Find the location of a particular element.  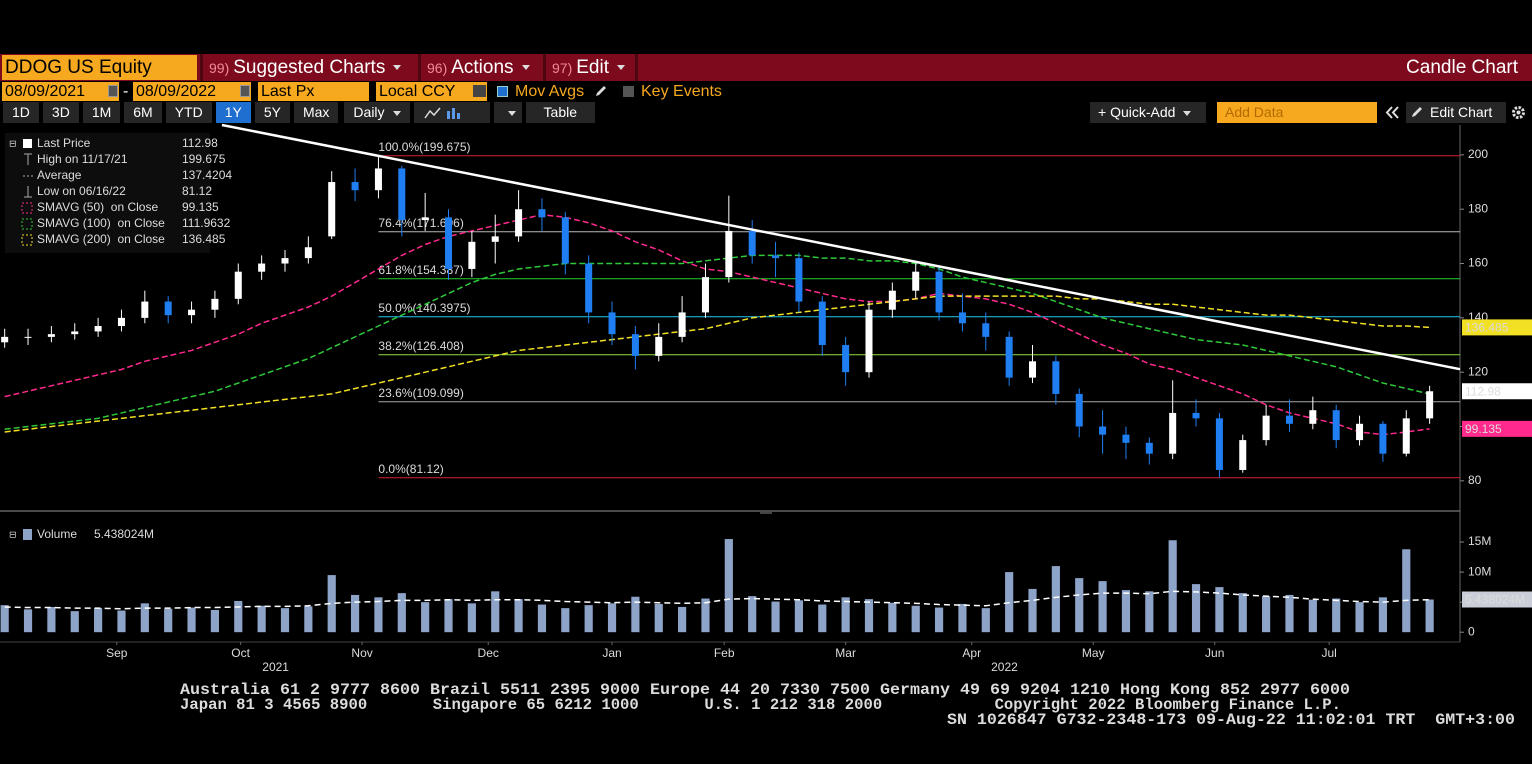

key-events-checkbox is located at coordinates (628, 91).